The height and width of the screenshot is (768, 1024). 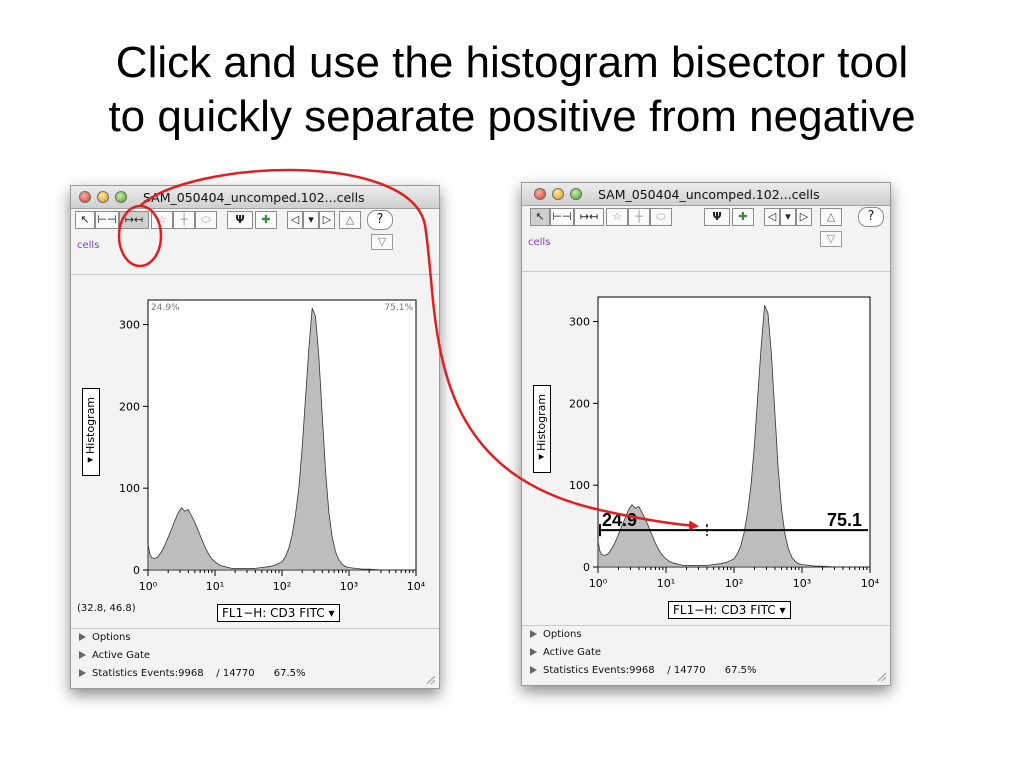 I want to click on histogram-plot: 0 100 200 300 10⁰ 10¹ 10² 10³ 10⁴ 24.9 75.1, so click(x=706, y=438).